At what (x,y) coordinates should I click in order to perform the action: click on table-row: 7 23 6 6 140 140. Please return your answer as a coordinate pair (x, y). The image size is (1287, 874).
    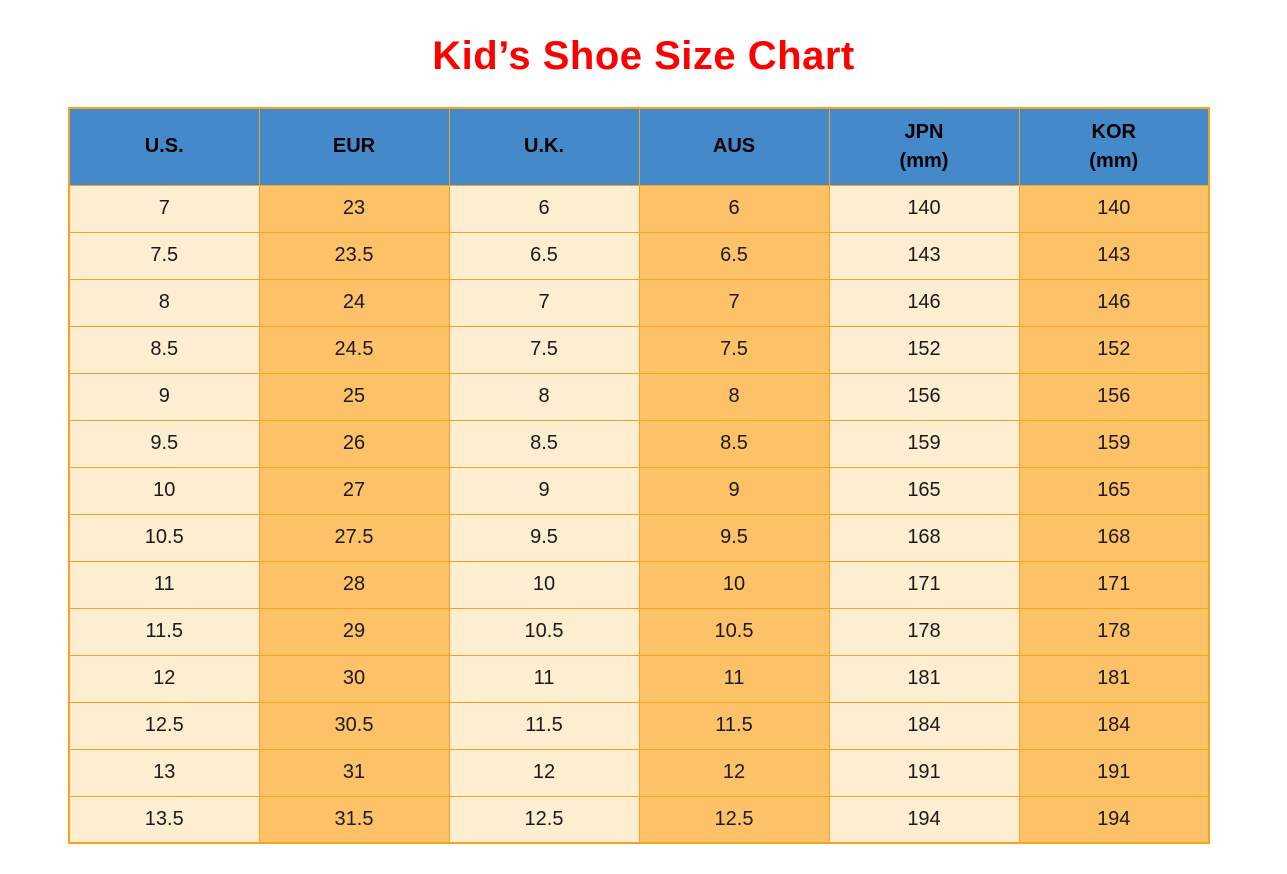
    Looking at the image, I should click on (639, 208).